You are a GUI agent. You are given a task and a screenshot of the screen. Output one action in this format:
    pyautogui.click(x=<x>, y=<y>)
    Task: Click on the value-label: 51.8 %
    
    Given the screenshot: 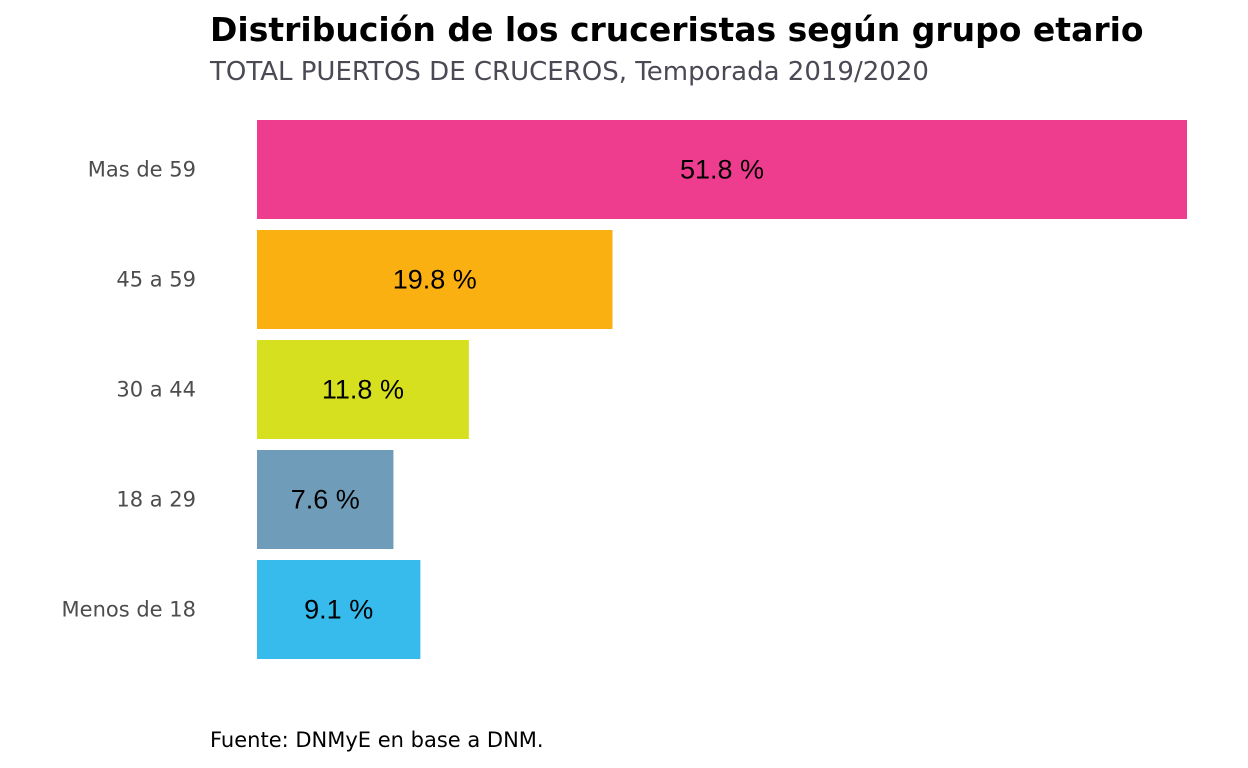 What is the action you would take?
    pyautogui.click(x=722, y=170)
    